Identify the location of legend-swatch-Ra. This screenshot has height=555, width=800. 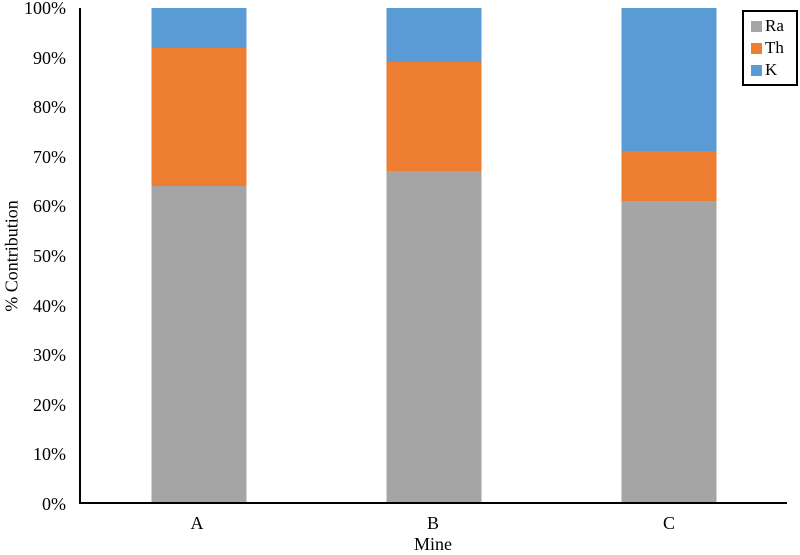
(756, 26).